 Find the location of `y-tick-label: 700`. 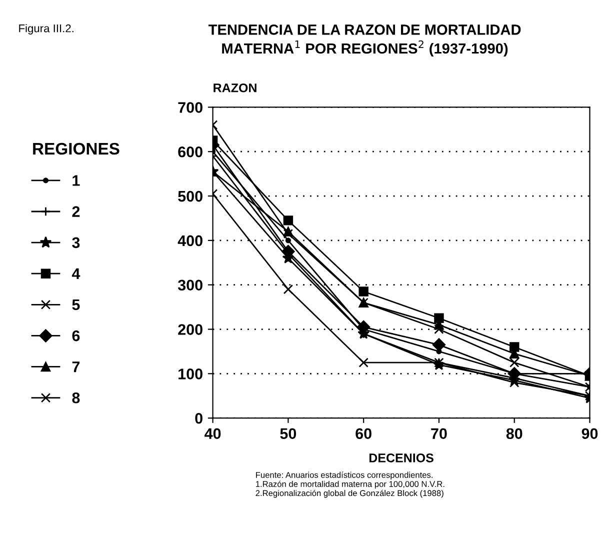

y-tick-label: 700 is located at coordinates (190, 107).